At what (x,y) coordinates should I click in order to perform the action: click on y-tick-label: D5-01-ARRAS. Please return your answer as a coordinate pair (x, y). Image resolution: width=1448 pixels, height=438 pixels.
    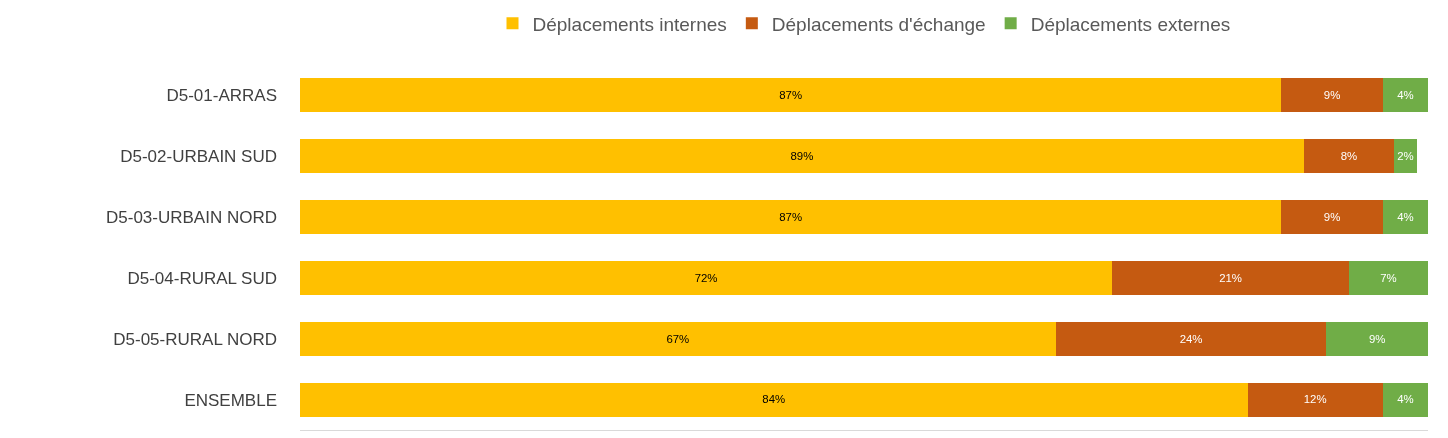
    Looking at the image, I should click on (221, 96).